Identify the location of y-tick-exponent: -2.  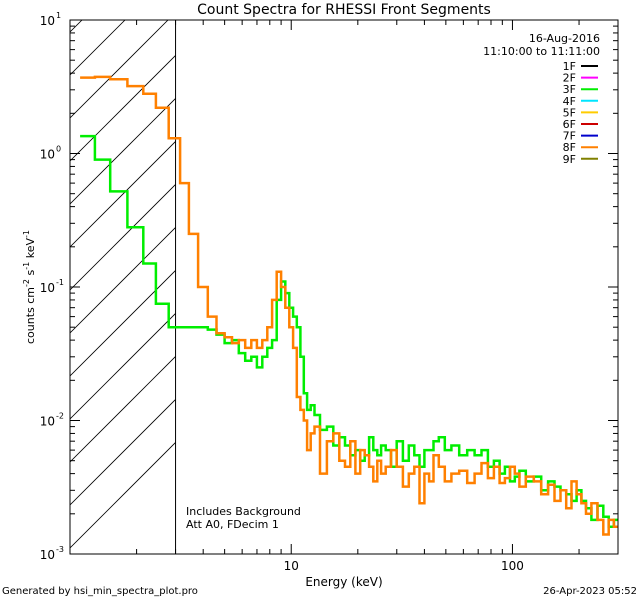
(60, 416).